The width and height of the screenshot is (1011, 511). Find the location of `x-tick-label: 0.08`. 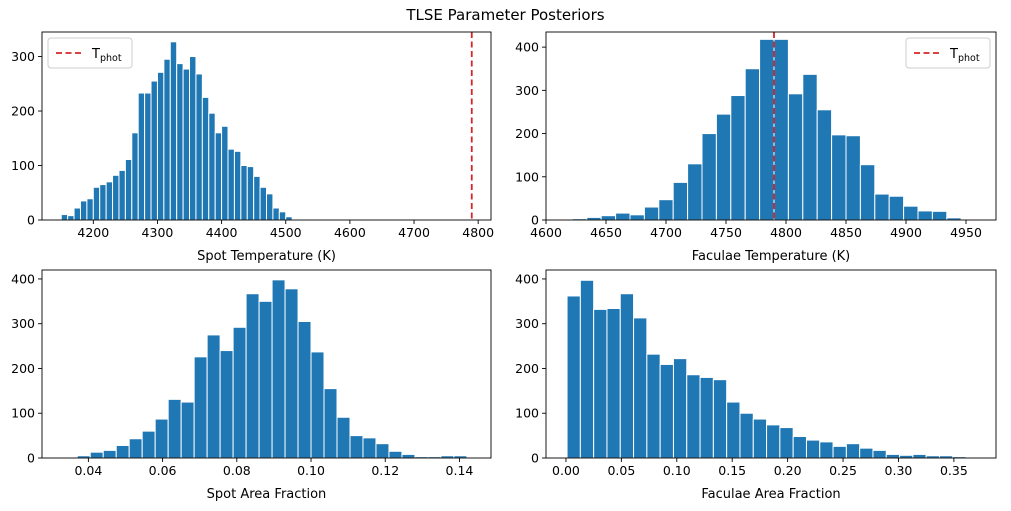

x-tick-label: 0.08 is located at coordinates (237, 470).